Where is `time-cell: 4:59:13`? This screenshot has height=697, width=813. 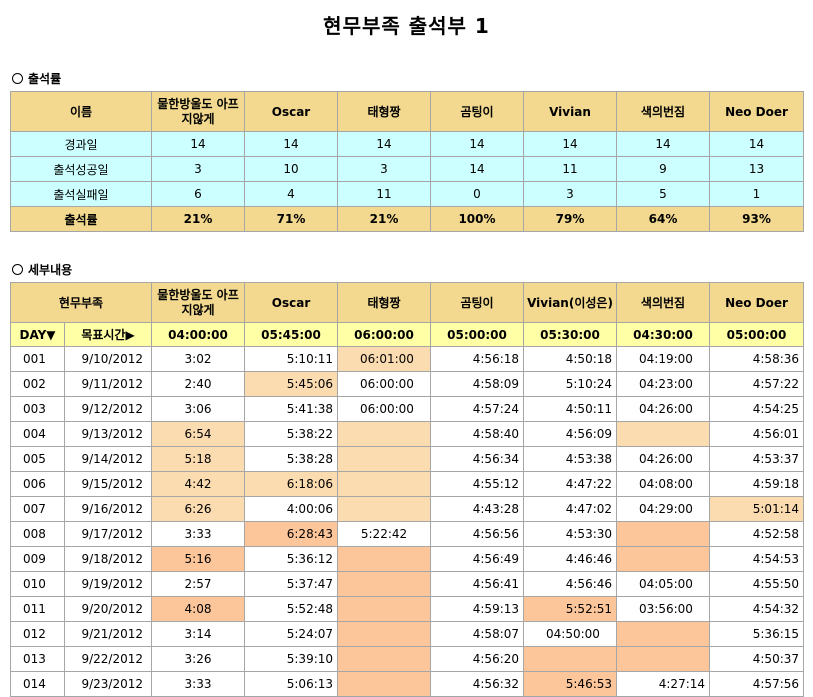 time-cell: 4:59:13 is located at coordinates (477, 609).